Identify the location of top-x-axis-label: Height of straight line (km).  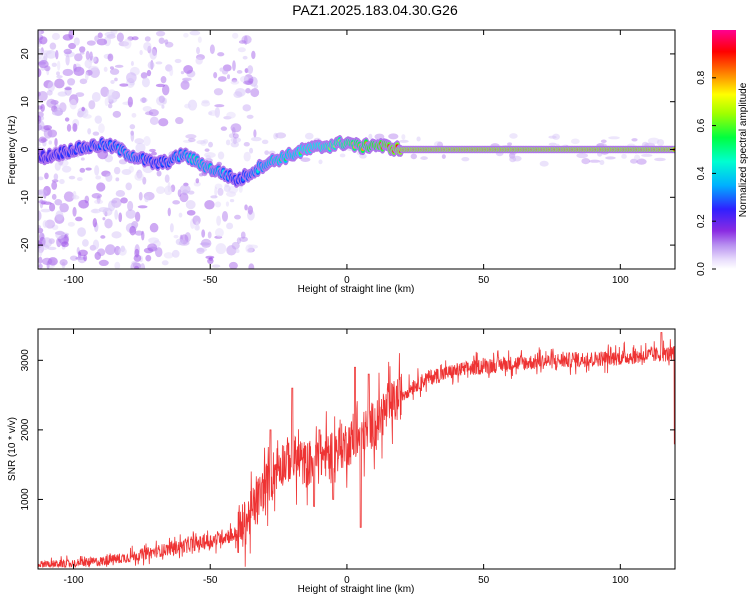
(356, 289).